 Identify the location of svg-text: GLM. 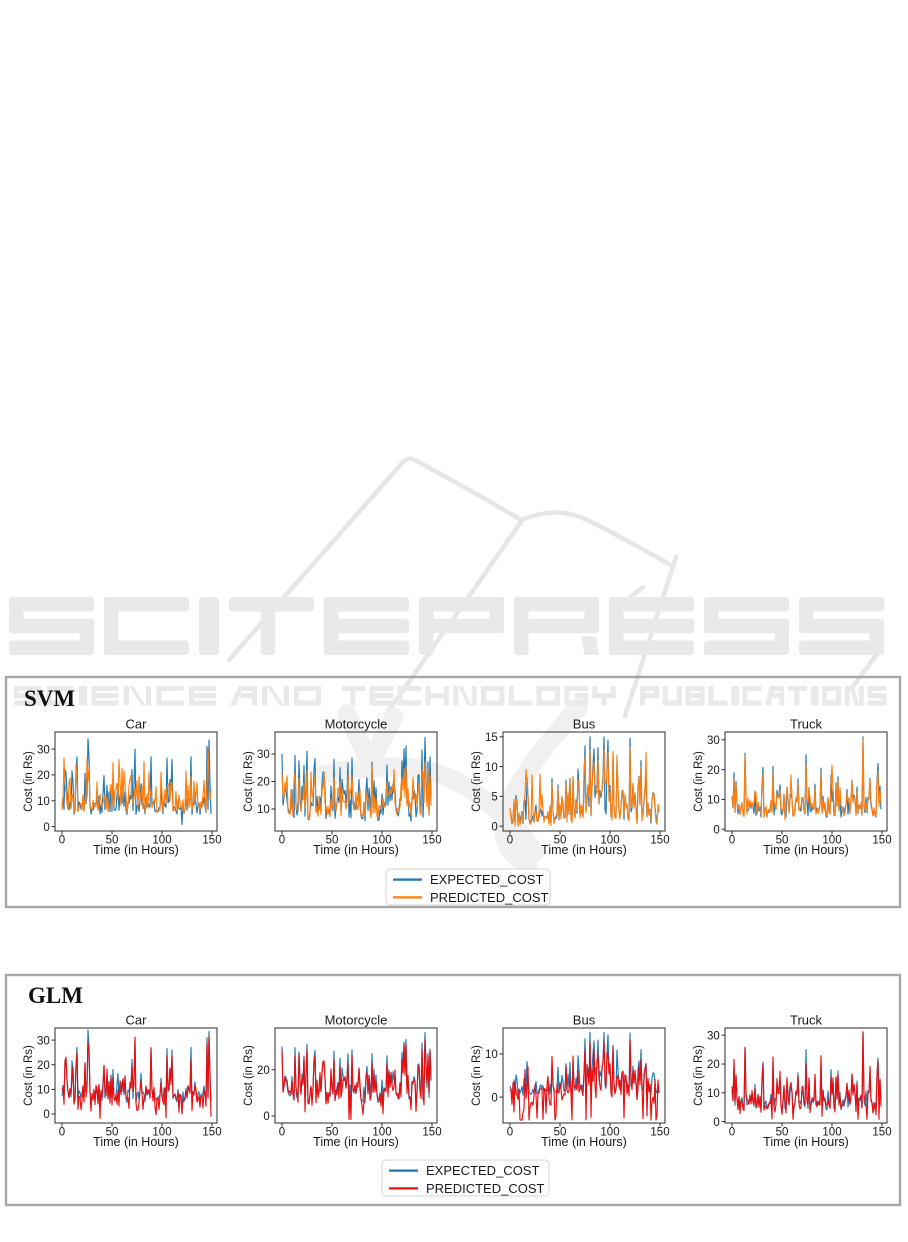
(55, 995).